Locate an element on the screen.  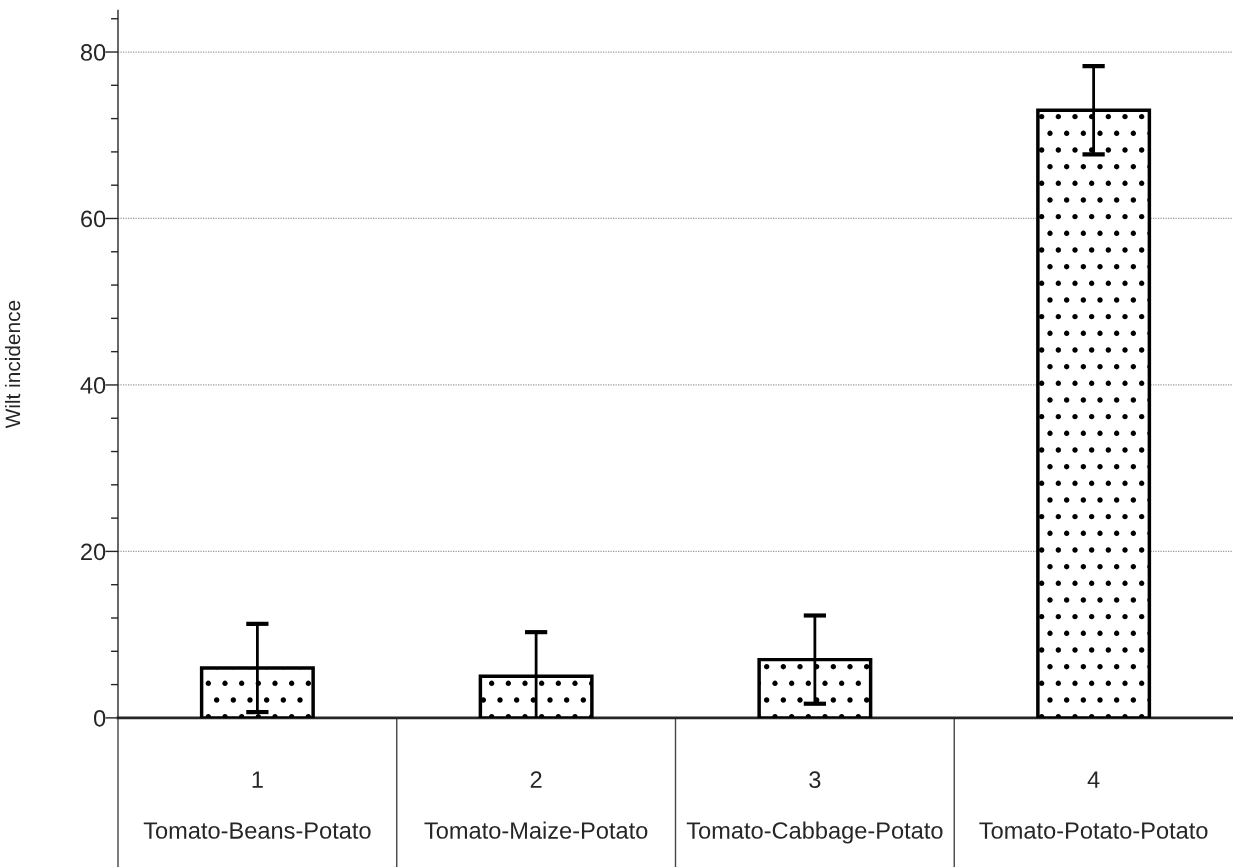
y-tick-label: 80 is located at coordinates (93, 52).